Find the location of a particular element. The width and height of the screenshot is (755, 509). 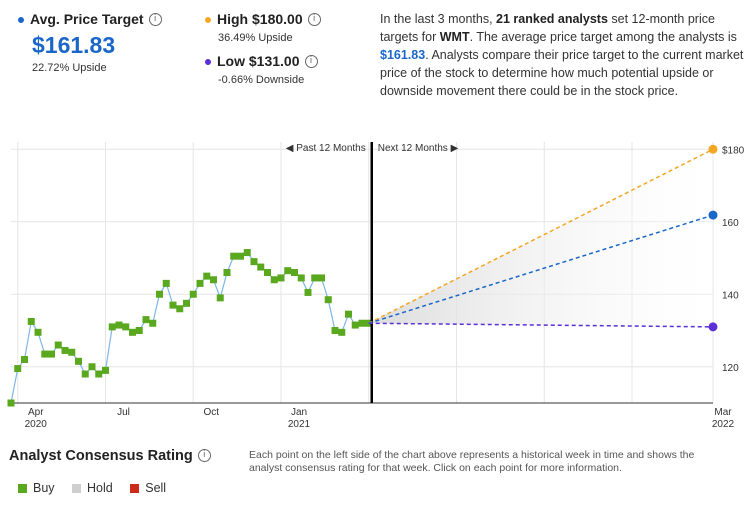

x-tick-label: Jul is located at coordinates (123, 412).